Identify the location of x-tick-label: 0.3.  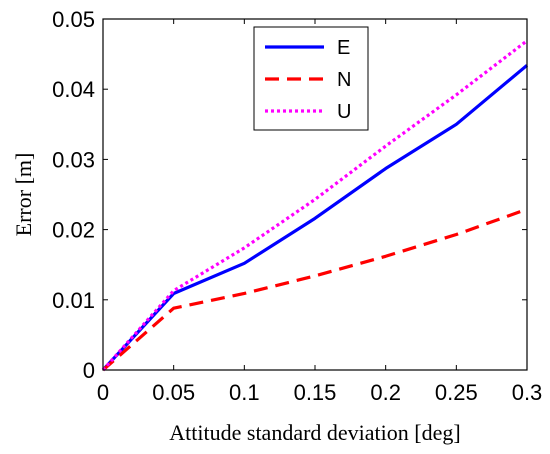
(527, 392).